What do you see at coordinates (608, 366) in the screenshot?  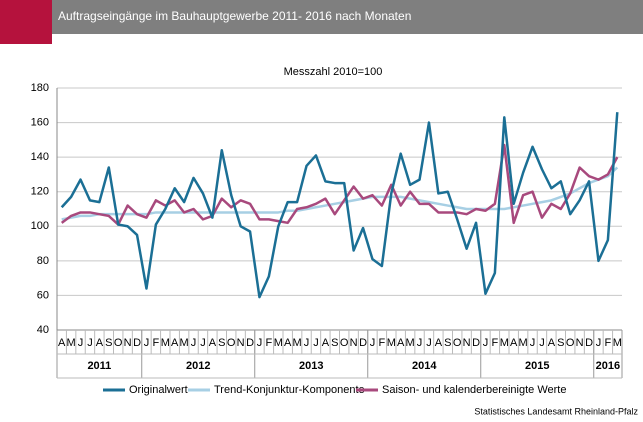 I see `x-group-label: 2016` at bounding box center [608, 366].